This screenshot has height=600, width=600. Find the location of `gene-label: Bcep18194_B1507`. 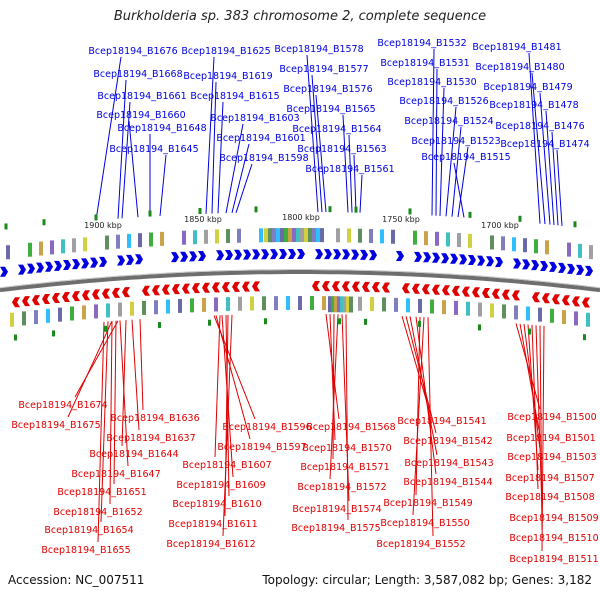

gene-label: Bcep18194_B1507 is located at coordinates (549, 478).